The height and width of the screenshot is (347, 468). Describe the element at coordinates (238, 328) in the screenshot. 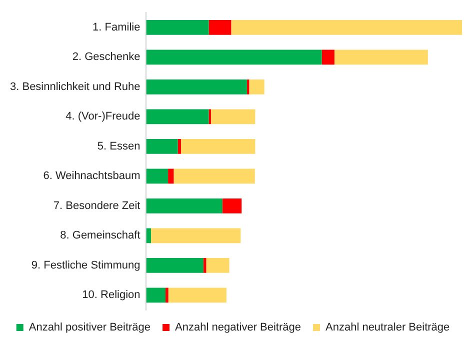

I see `legend-label: Anzahl negativer Beiträge` at that location.